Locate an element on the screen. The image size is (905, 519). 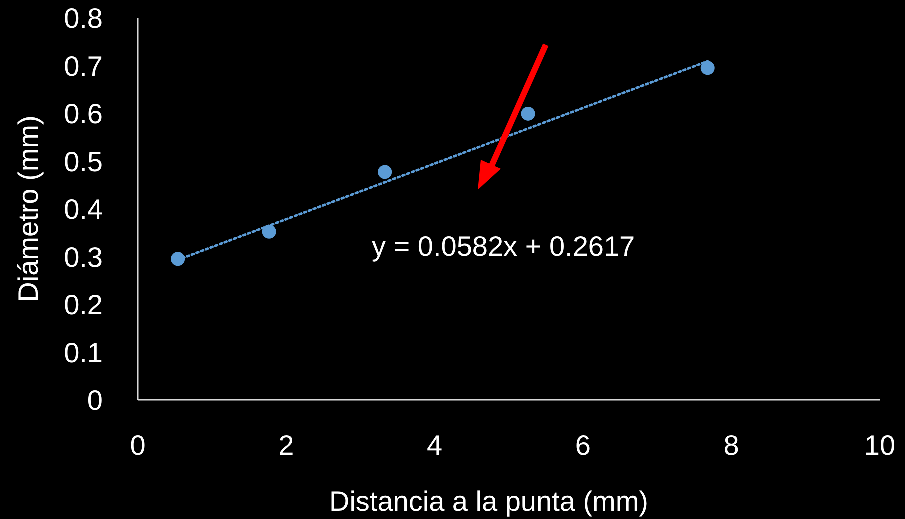
y-tick-label: 0.5 is located at coordinates (83, 162).